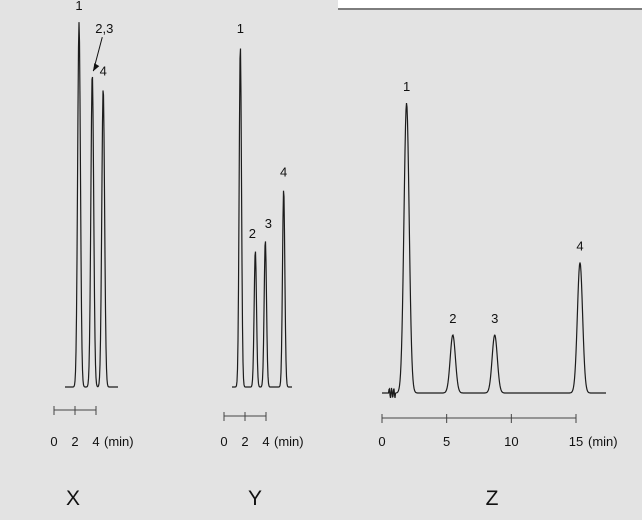 The image size is (642, 520). I want to click on top-border-line, so click(490, 9).